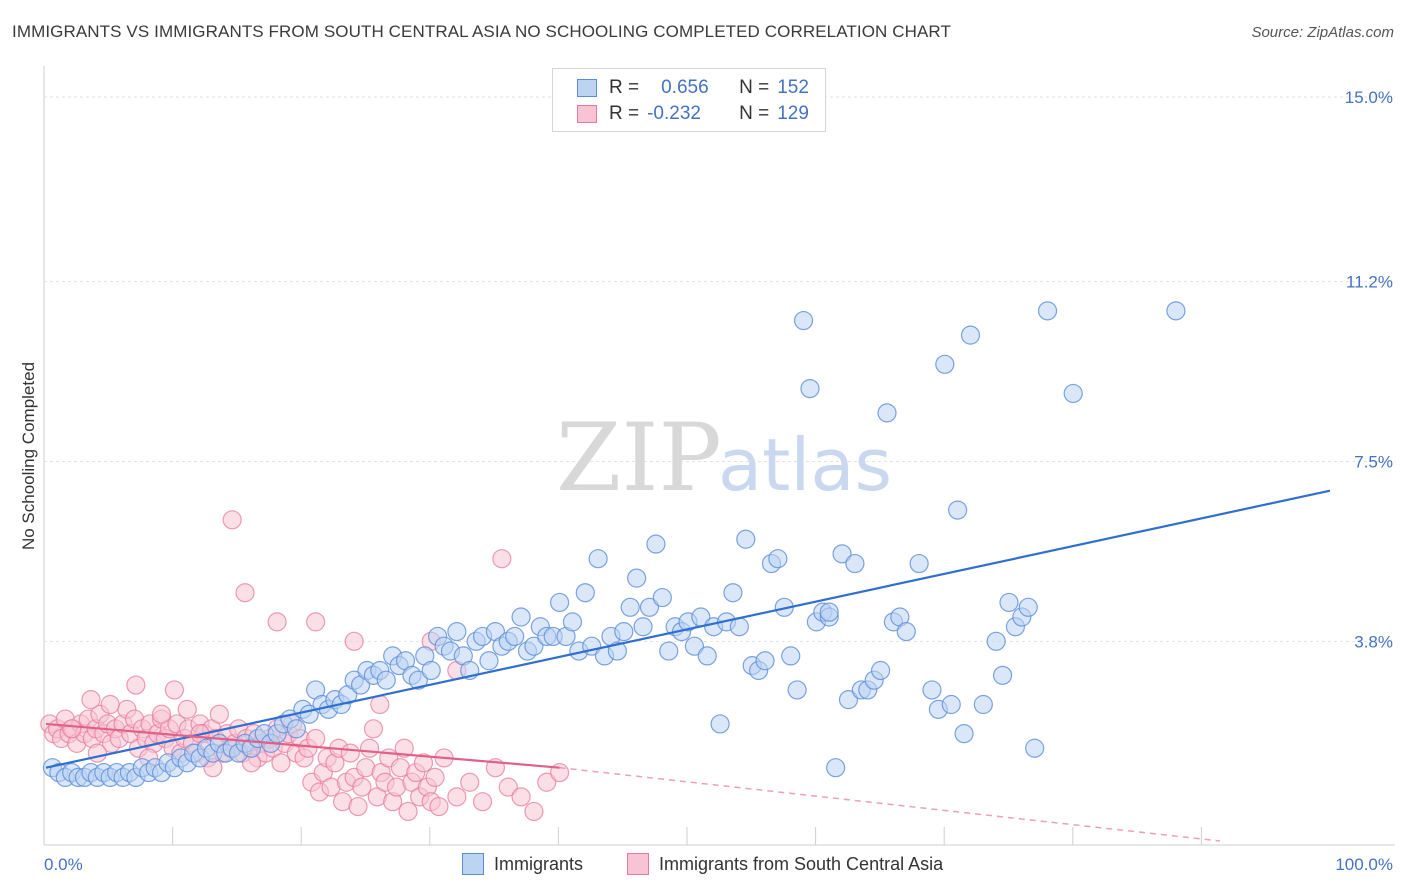  Describe the element at coordinates (1369, 282) in the screenshot. I see `y-tick-label: 11.2%` at that location.